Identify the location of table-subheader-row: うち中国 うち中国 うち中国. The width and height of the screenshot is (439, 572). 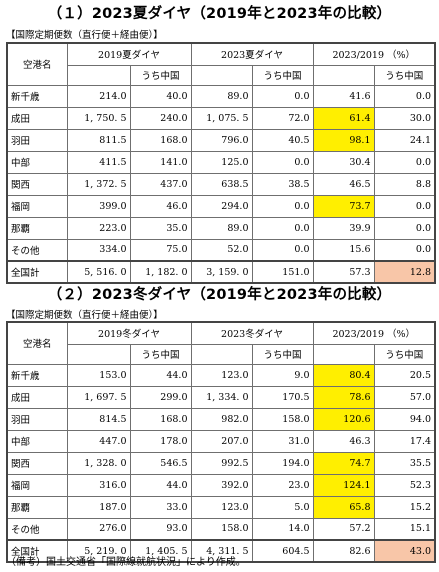
(221, 75).